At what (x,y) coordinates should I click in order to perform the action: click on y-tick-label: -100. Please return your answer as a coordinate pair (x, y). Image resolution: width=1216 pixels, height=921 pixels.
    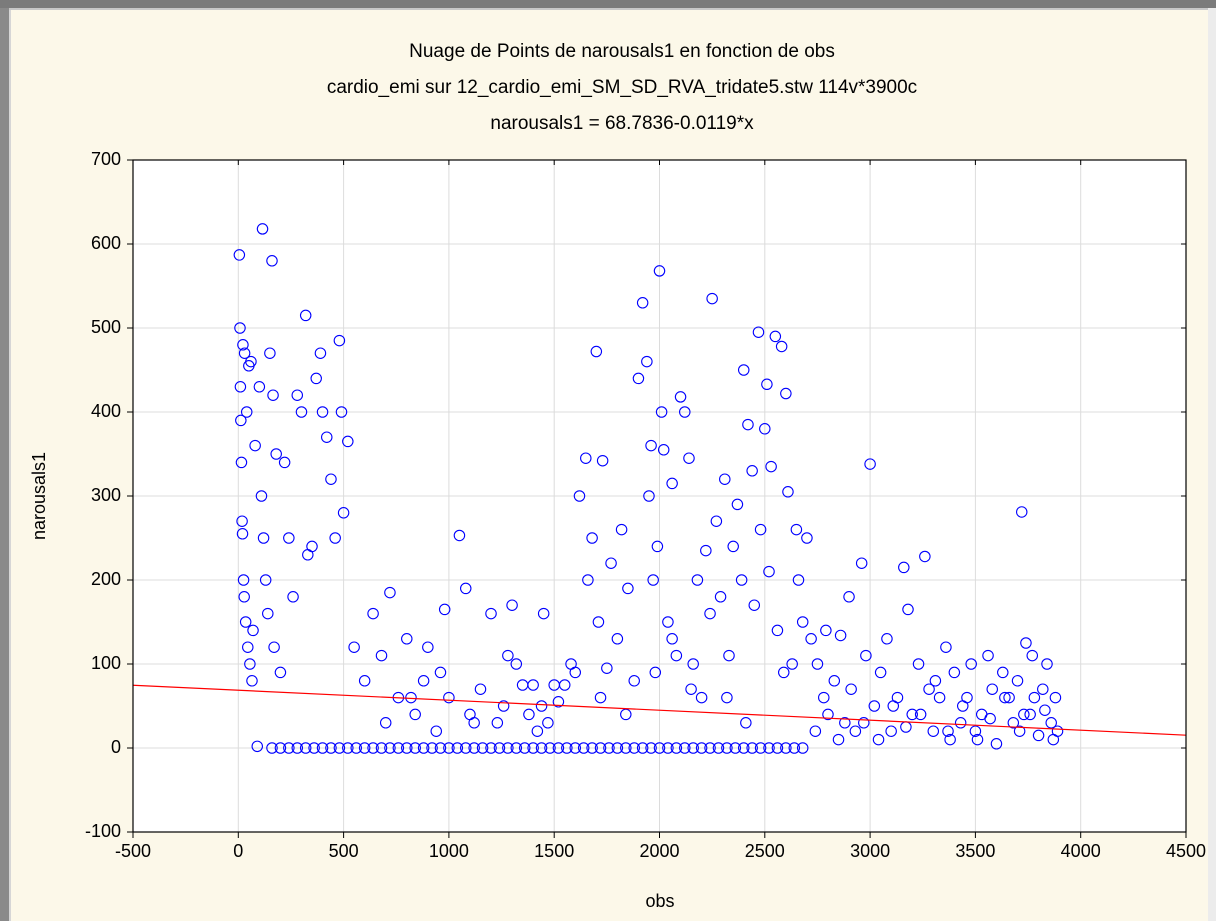
    Looking at the image, I should click on (103, 831).